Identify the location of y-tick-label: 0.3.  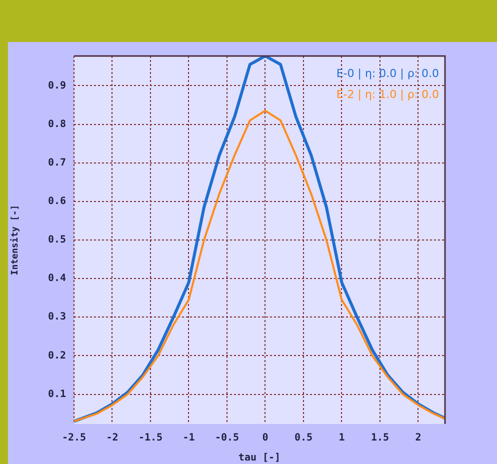
(57, 317).